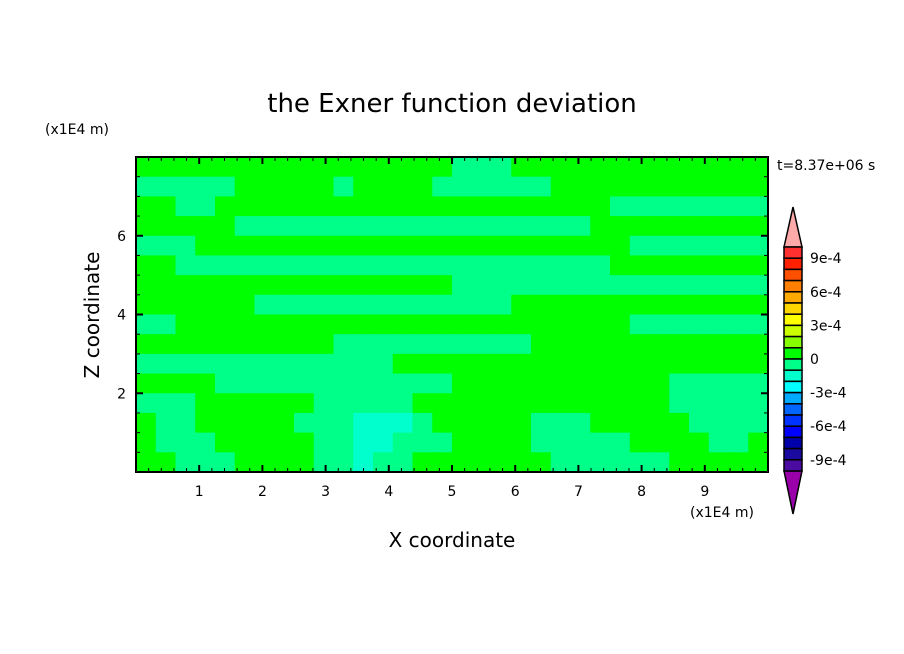 The height and width of the screenshot is (654, 904). I want to click on x-tick-label: 2, so click(262, 492).